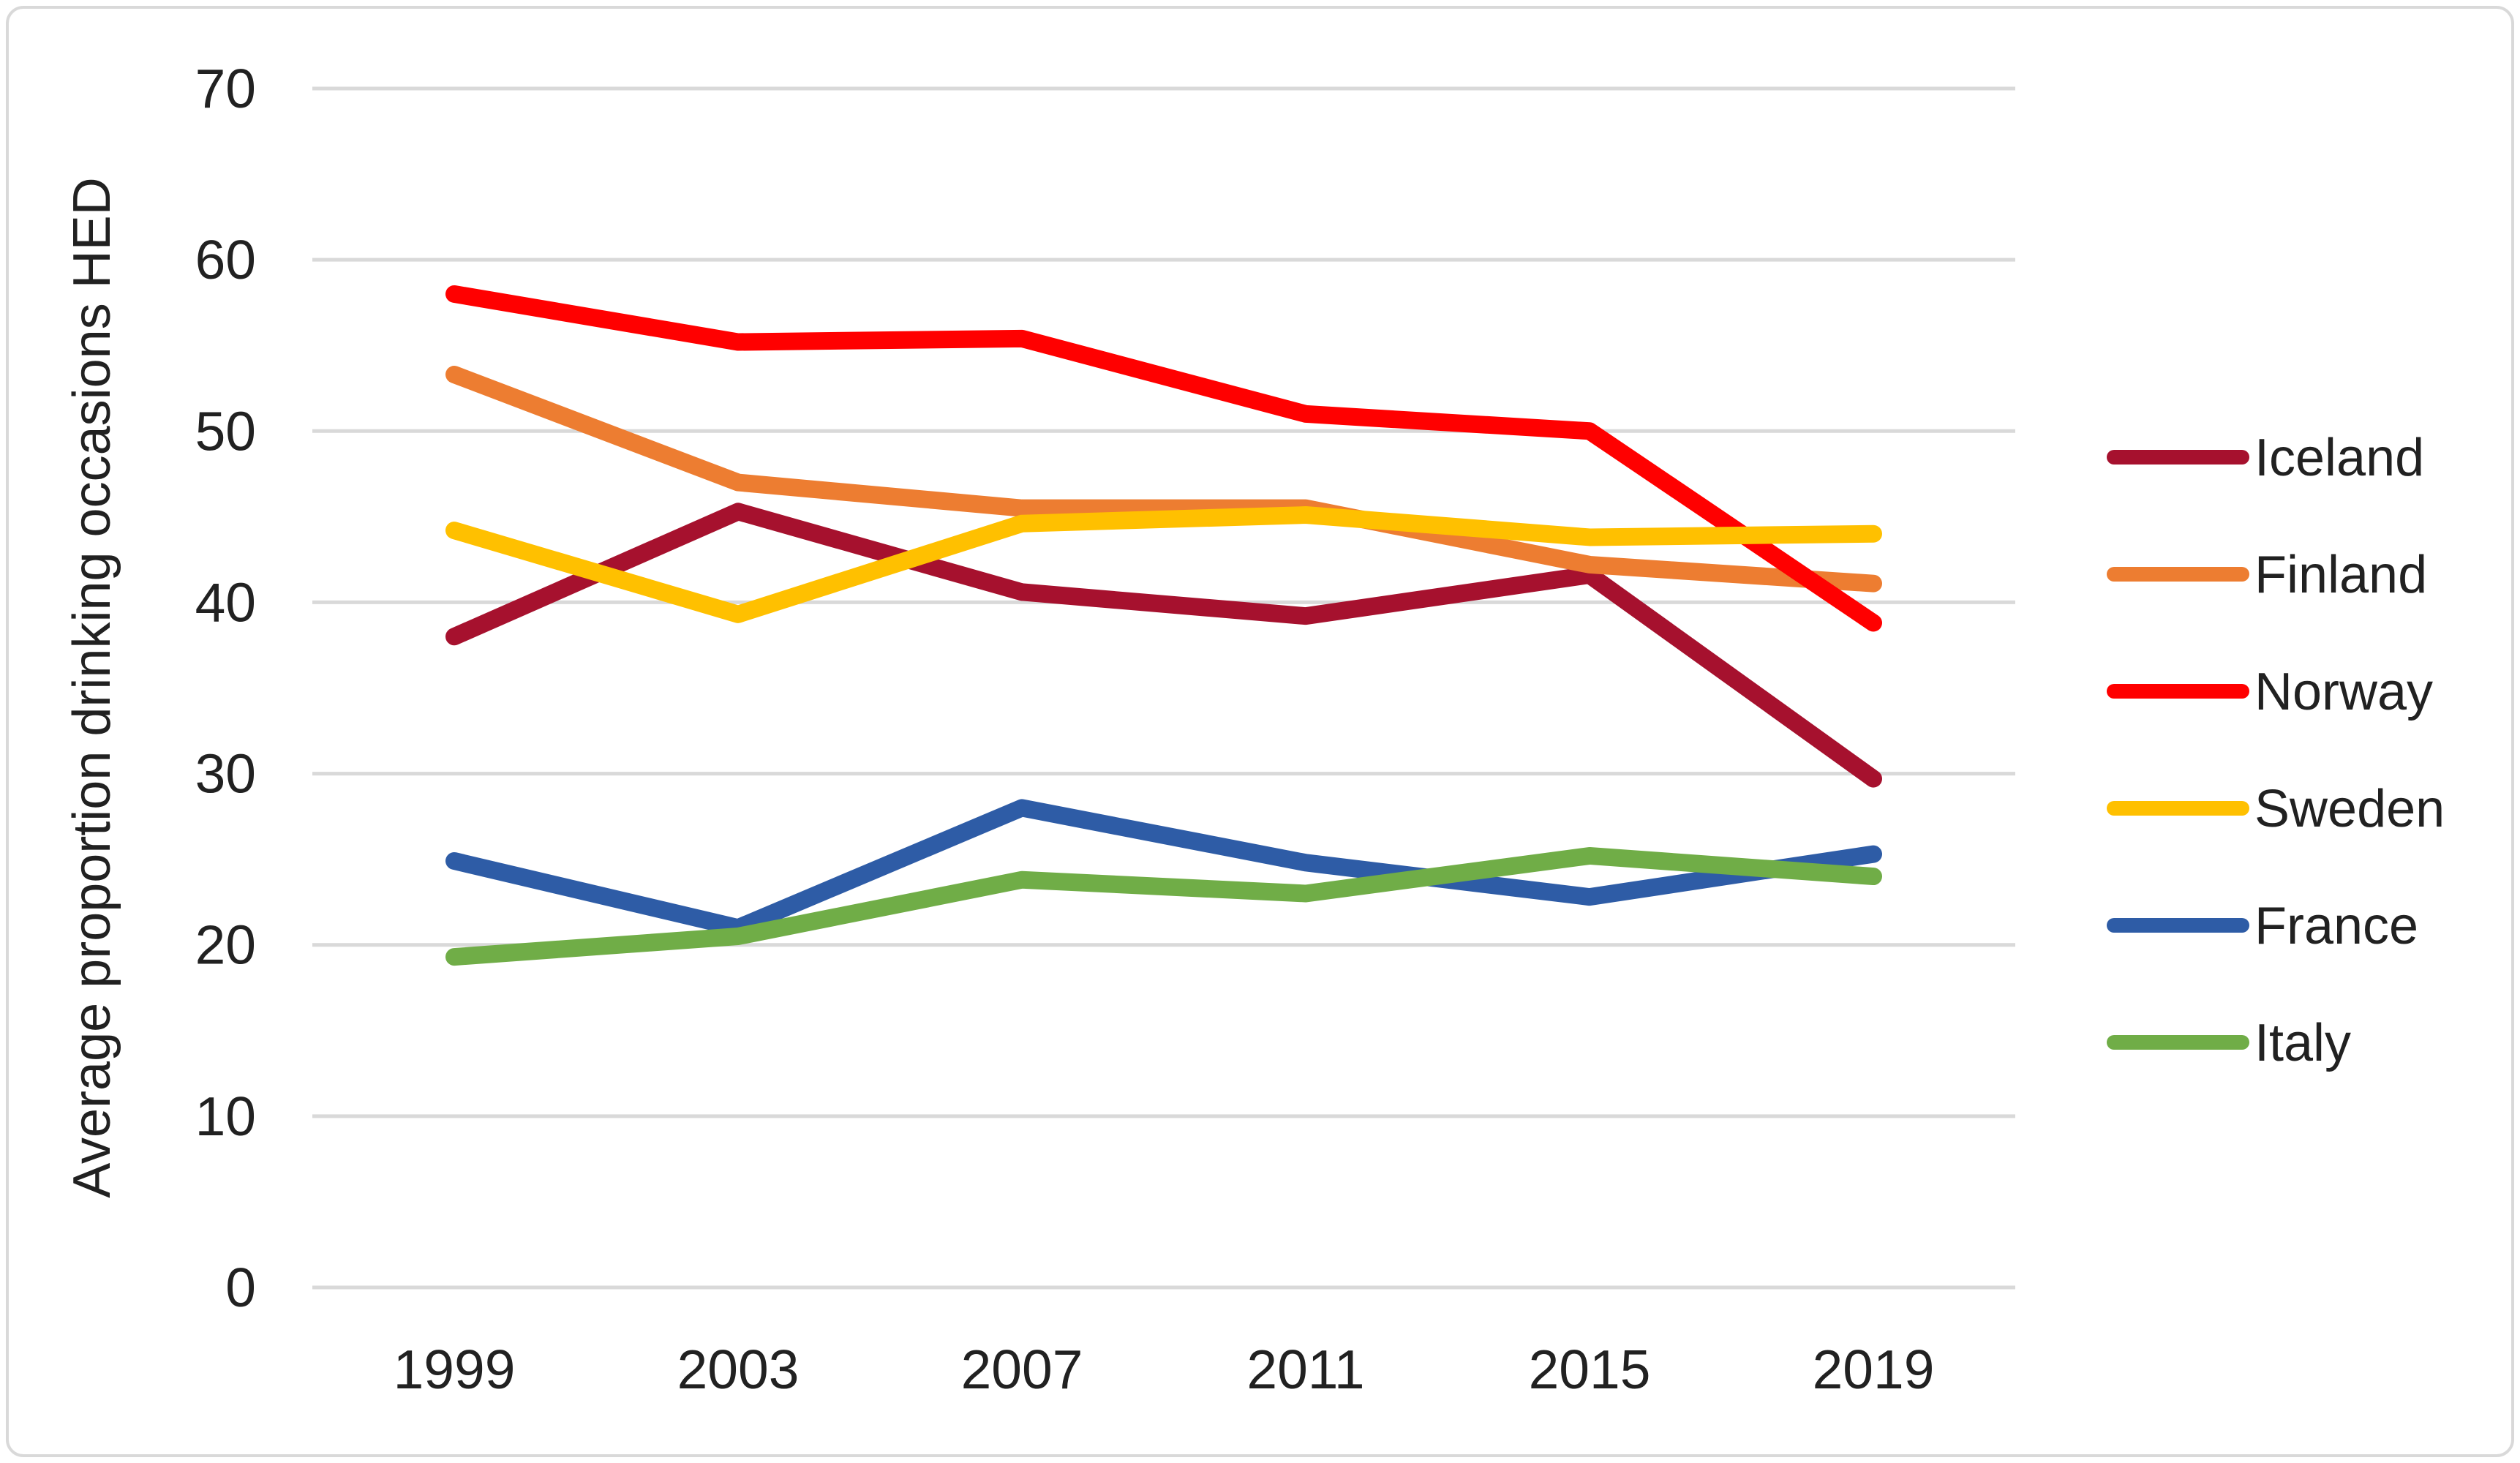  Describe the element at coordinates (1163, 645) in the screenshot. I see `series-line-iceland` at that location.